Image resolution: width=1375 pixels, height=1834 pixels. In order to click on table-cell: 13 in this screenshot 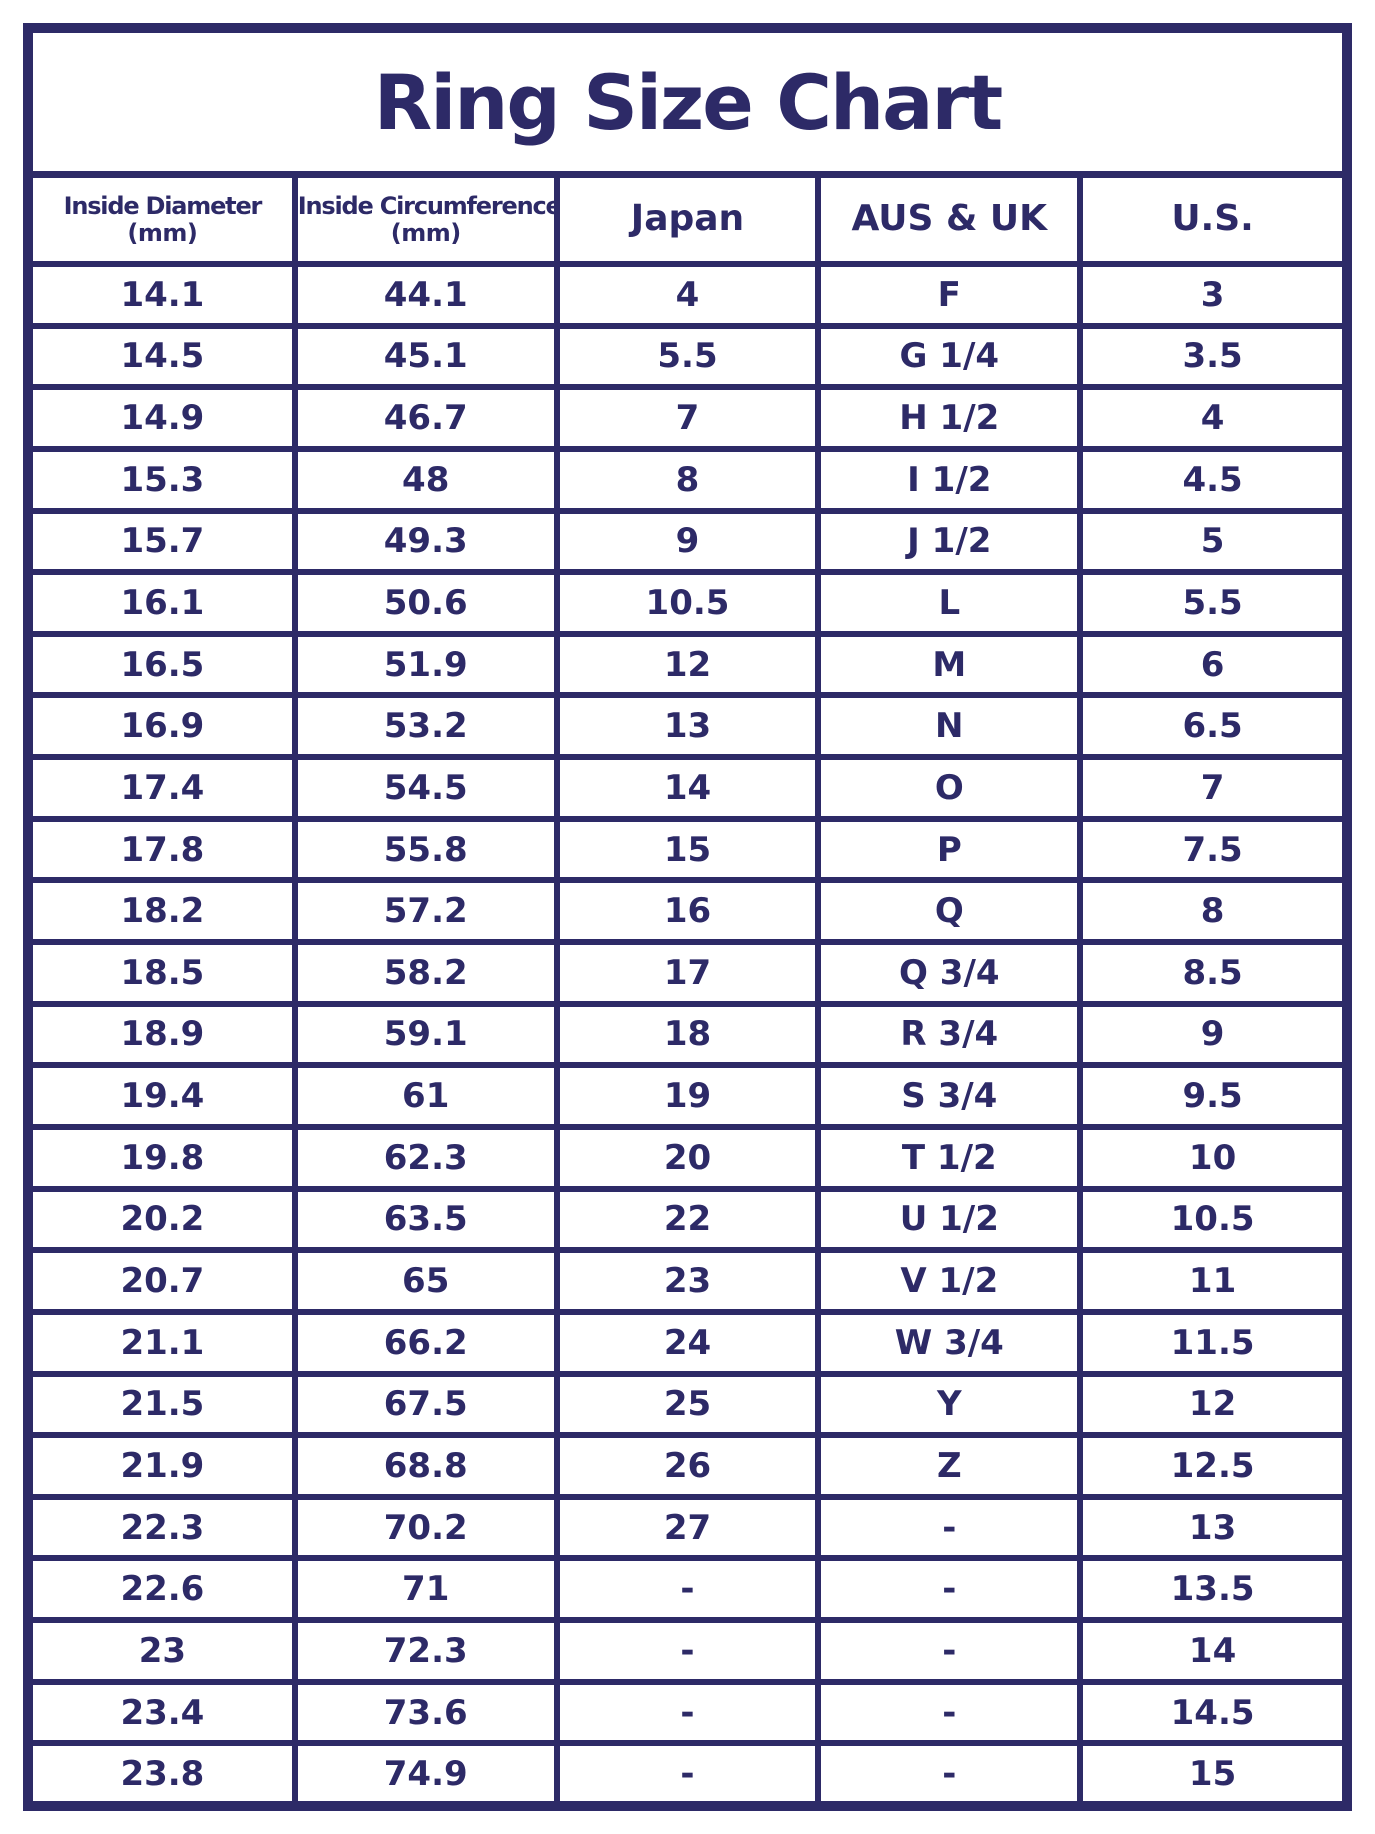, I will do `click(687, 726)`.